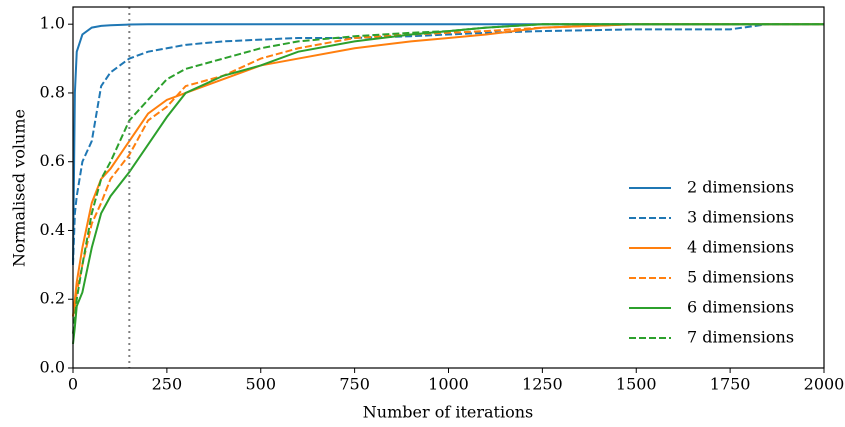 This screenshot has height=427, width=845. Describe the element at coordinates (260, 384) in the screenshot. I see `x-tick-label: 500` at that location.